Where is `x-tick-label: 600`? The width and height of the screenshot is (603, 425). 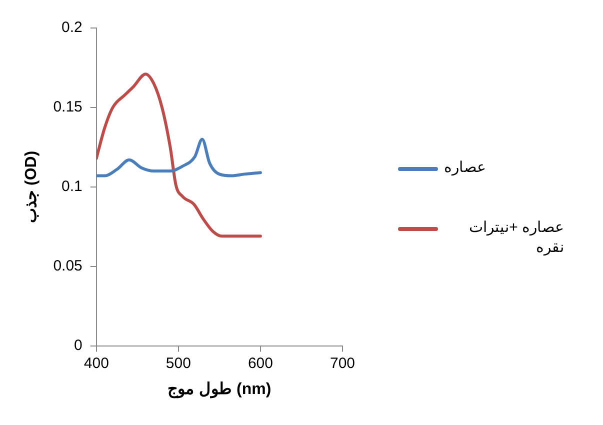
x-tick-label: 600 is located at coordinates (260, 363).